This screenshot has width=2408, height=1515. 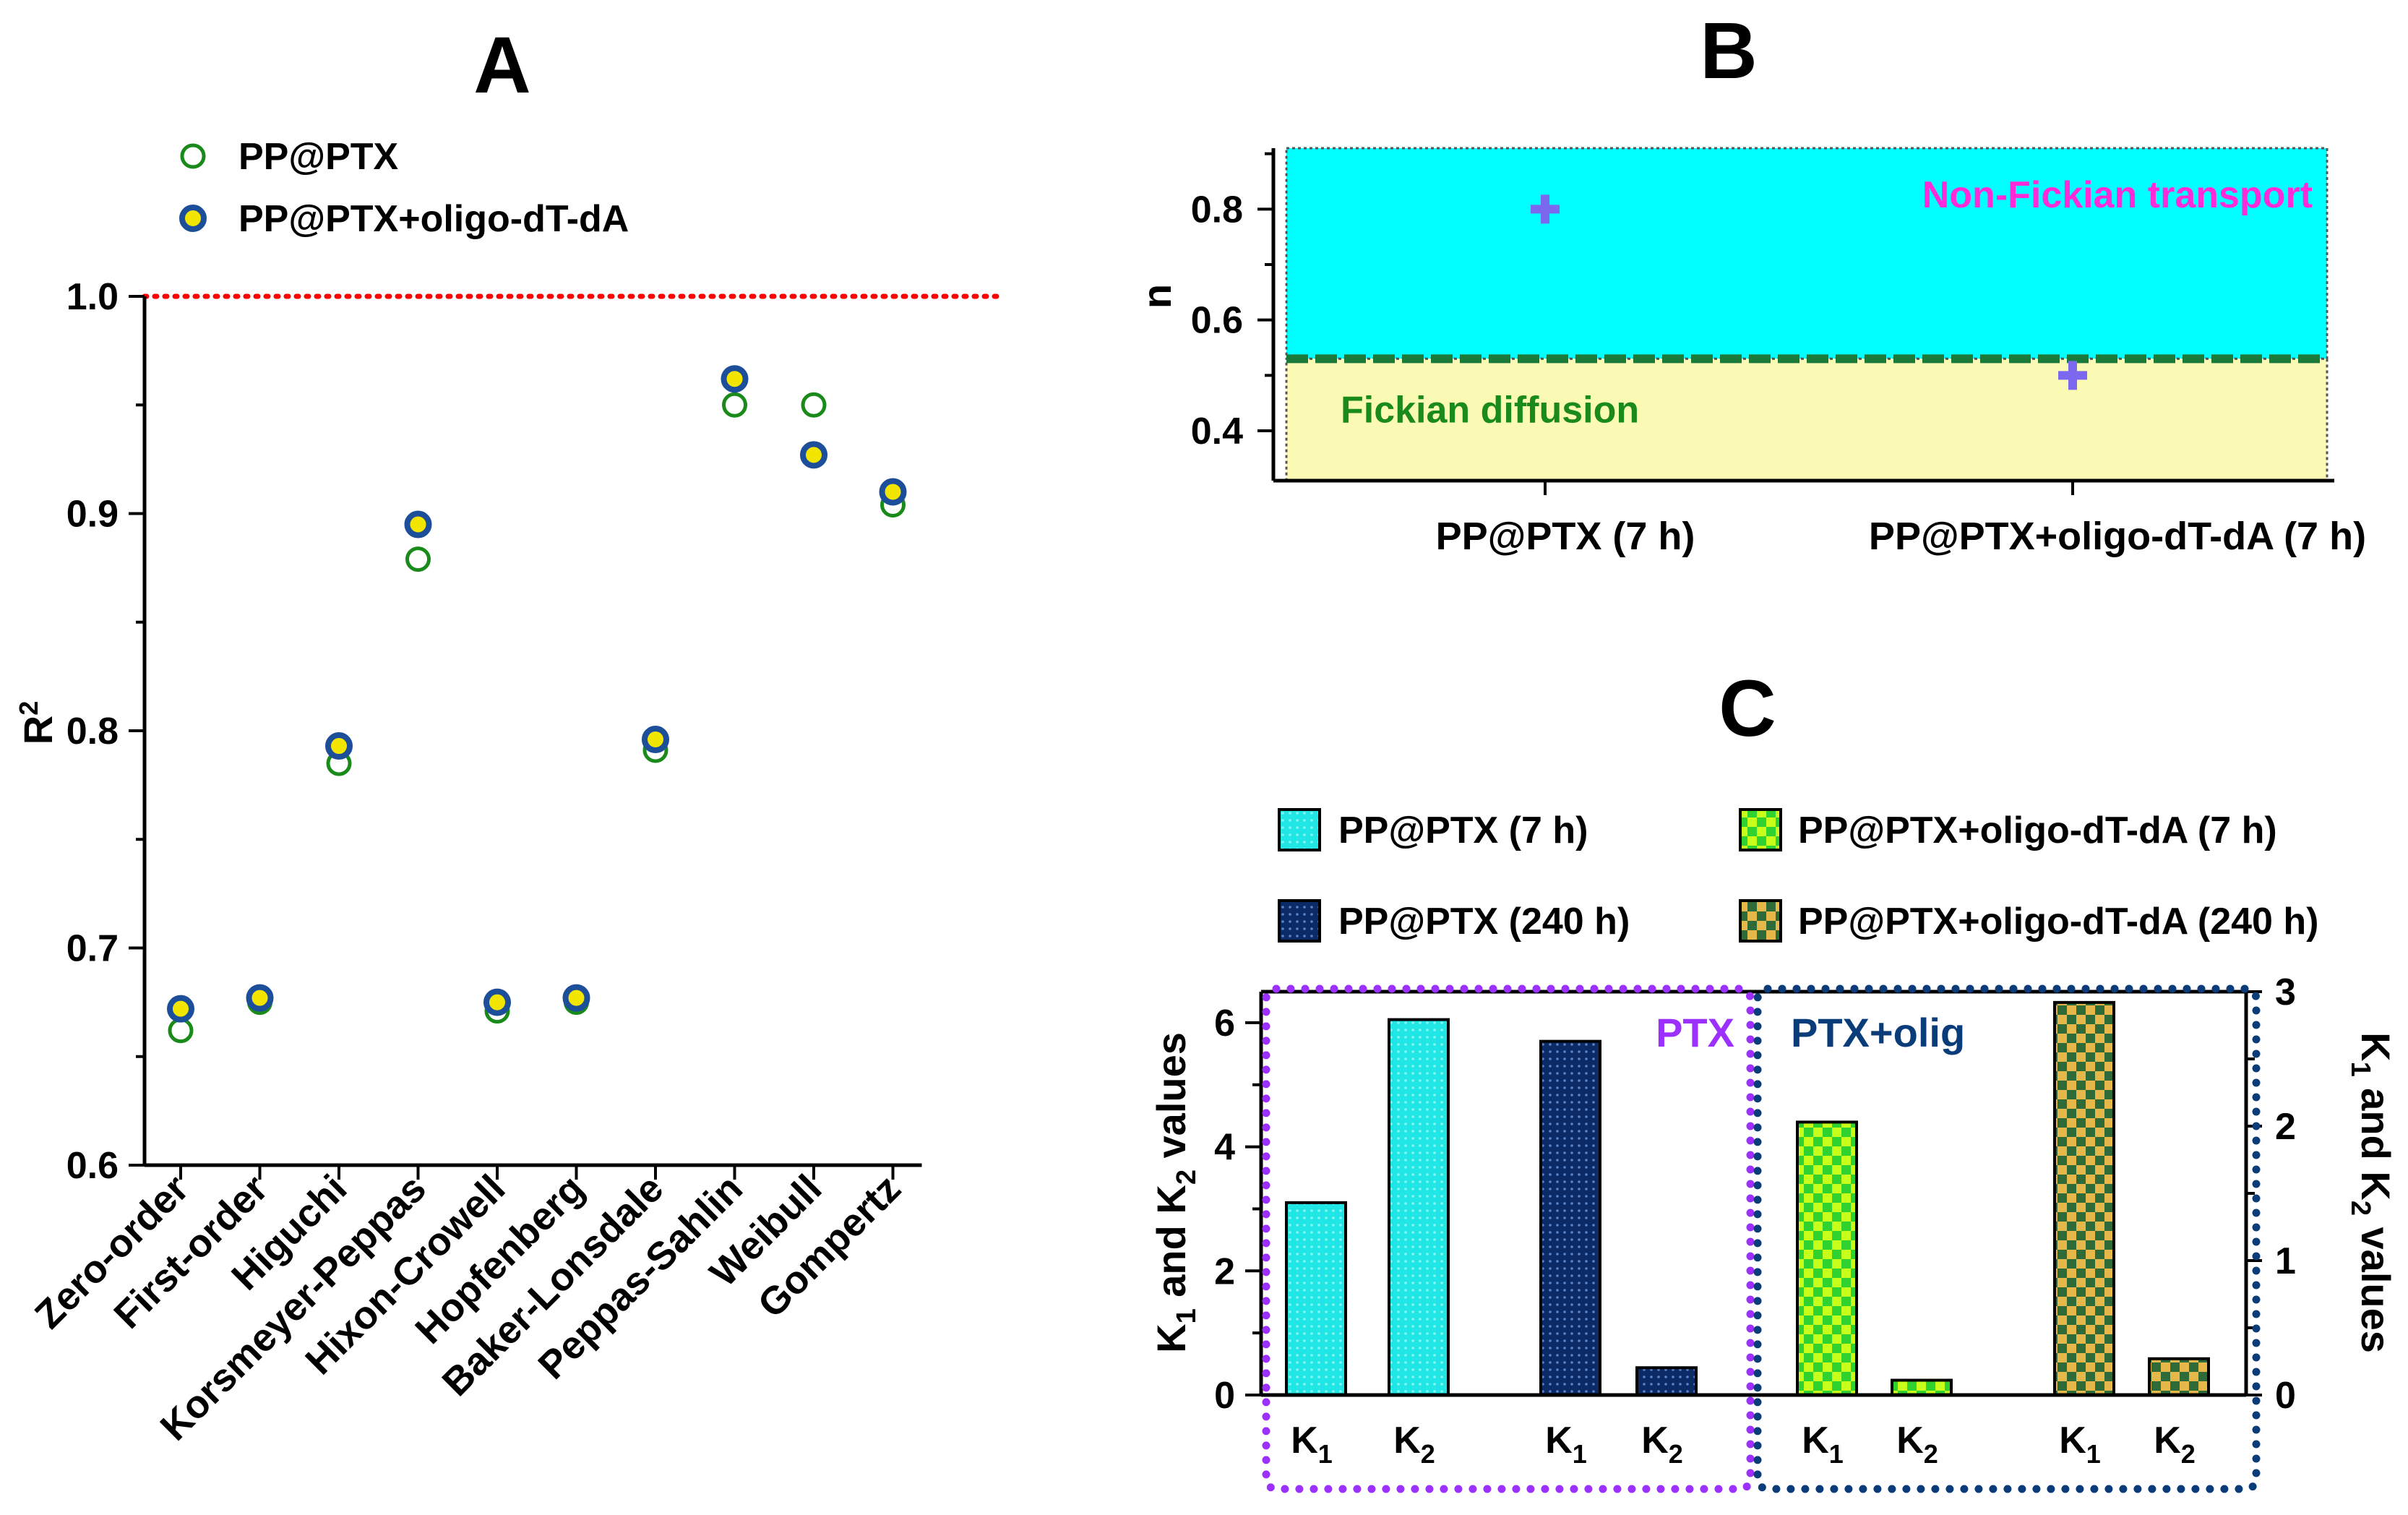 I want to click on point-pp-ptx-oligo-baker-lonsdale, so click(x=655, y=740).